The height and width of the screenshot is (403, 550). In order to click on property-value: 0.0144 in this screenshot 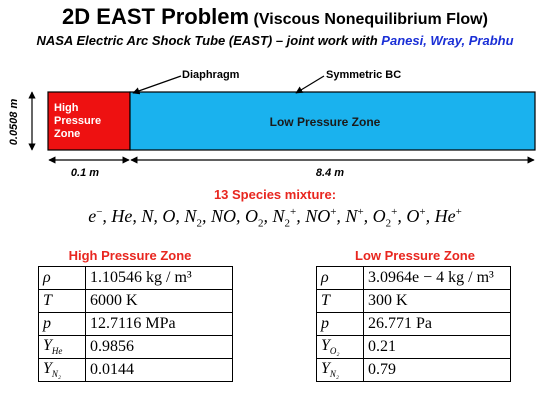, I will do `click(159, 370)`.